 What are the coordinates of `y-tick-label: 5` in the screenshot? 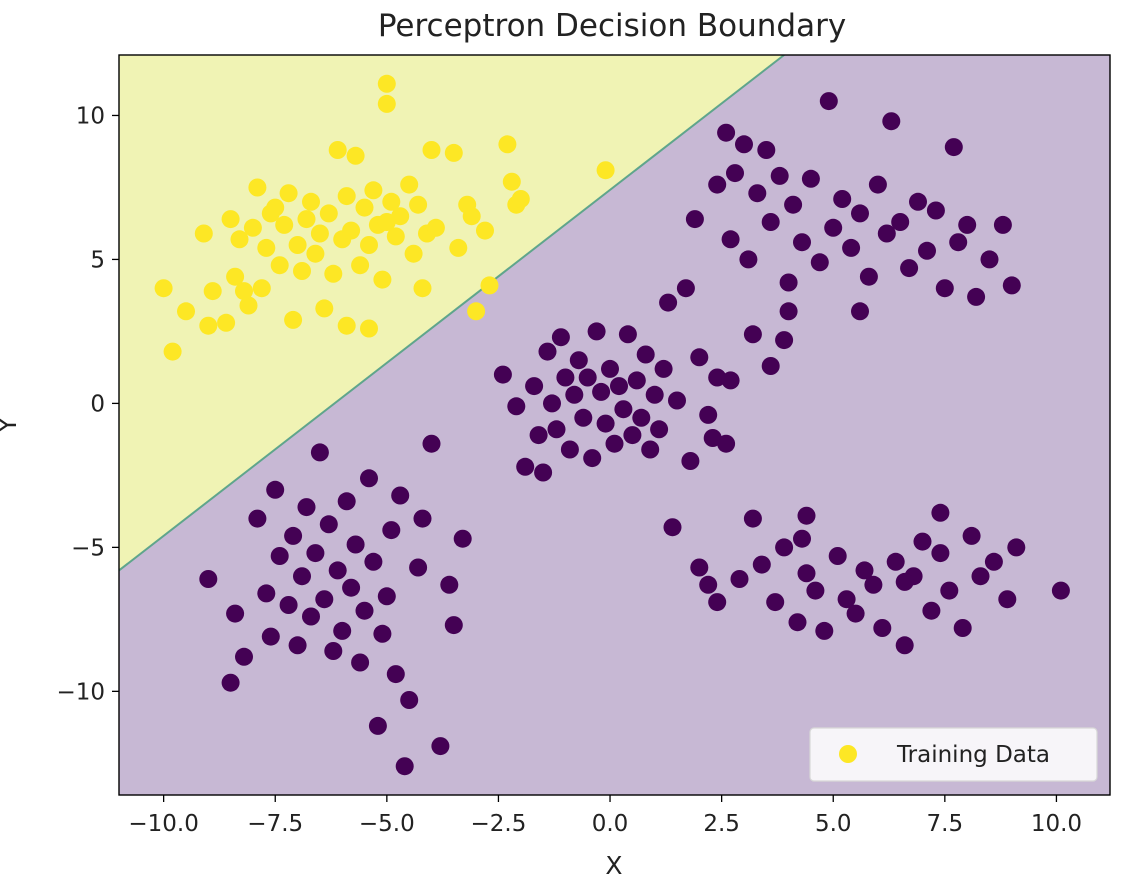 It's located at (97, 260).